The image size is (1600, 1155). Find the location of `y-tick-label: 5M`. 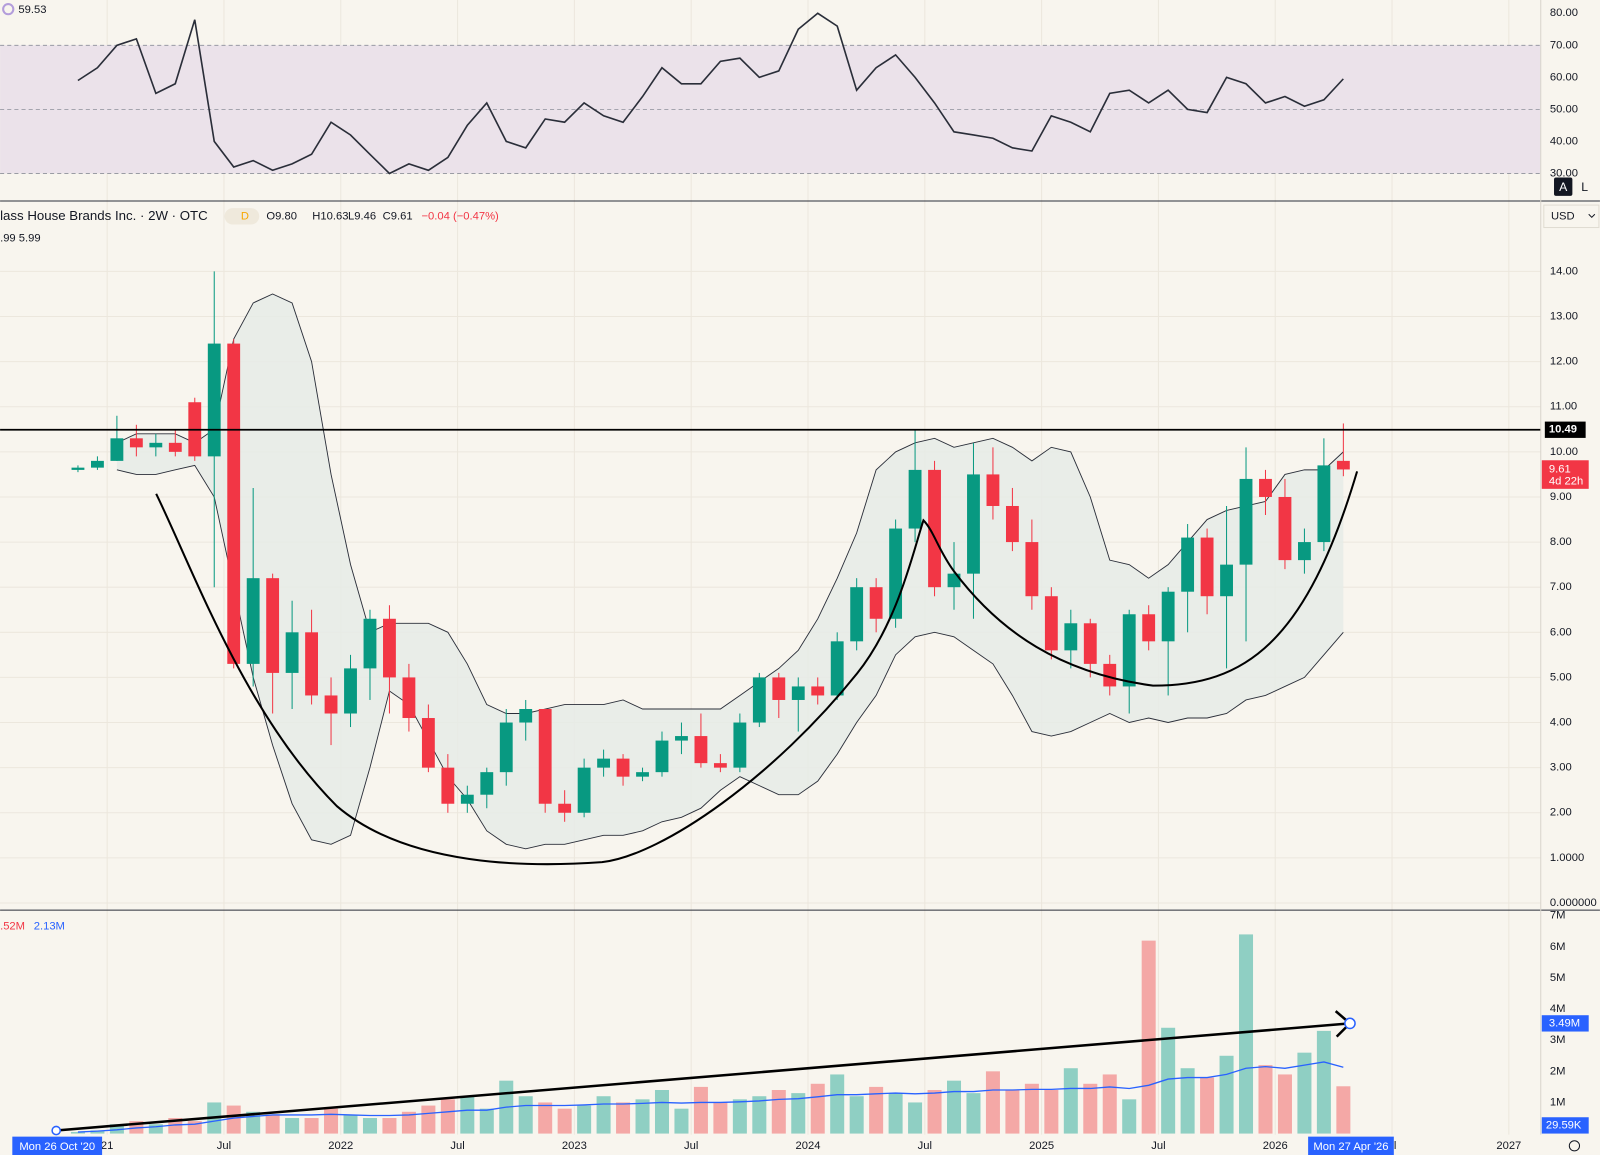

y-tick-label: 5M is located at coordinates (1558, 978).